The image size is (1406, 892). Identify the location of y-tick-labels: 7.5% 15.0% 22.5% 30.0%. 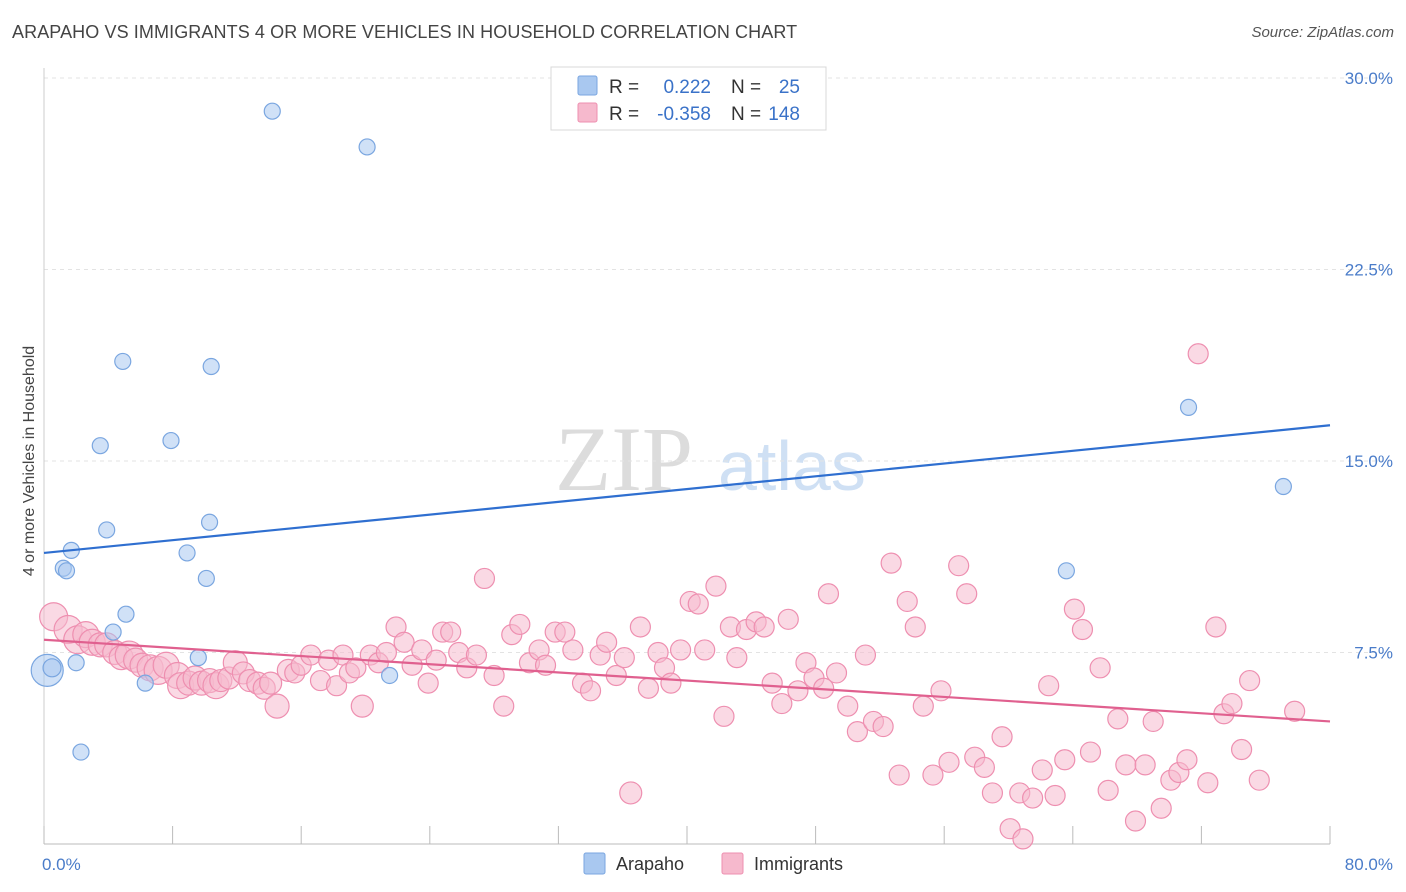
(1369, 366).